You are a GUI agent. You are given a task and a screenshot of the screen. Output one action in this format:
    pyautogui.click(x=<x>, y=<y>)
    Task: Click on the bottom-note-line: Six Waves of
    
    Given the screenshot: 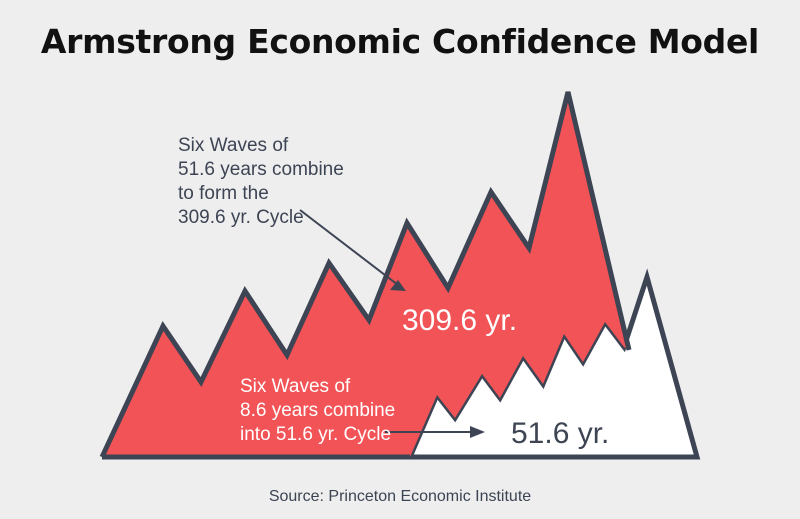 What is the action you would take?
    pyautogui.click(x=295, y=386)
    